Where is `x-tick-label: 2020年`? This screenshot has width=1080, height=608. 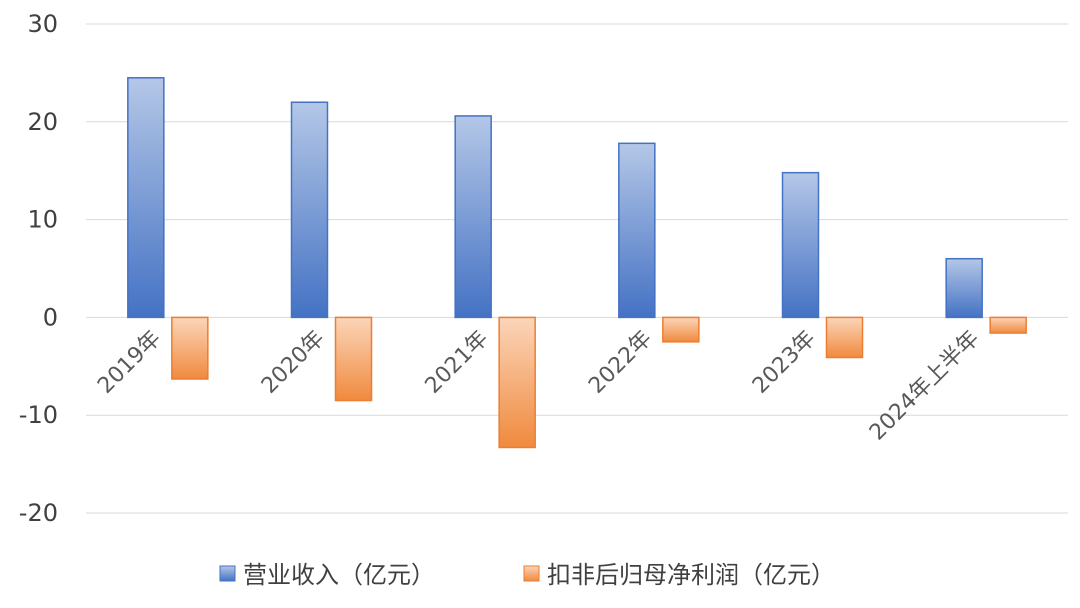 x-tick-label: 2020年 is located at coordinates (293, 362).